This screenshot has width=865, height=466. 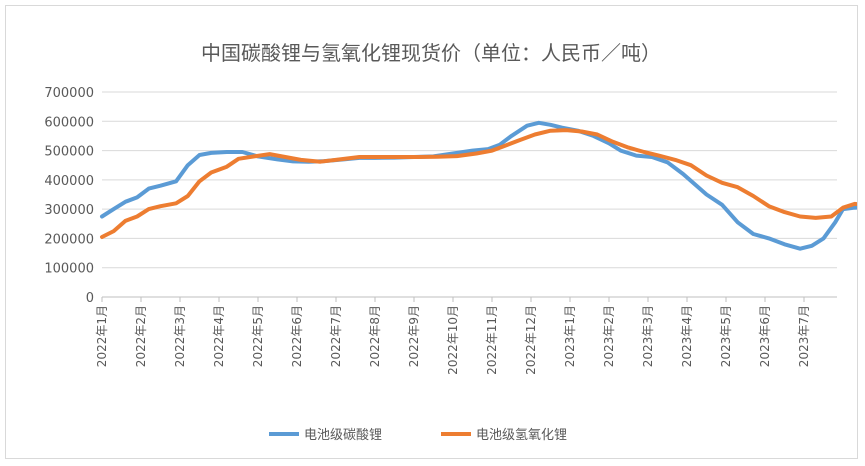 What do you see at coordinates (297, 336) in the screenshot?
I see `x-tick-label: 2022年6月` at bounding box center [297, 336].